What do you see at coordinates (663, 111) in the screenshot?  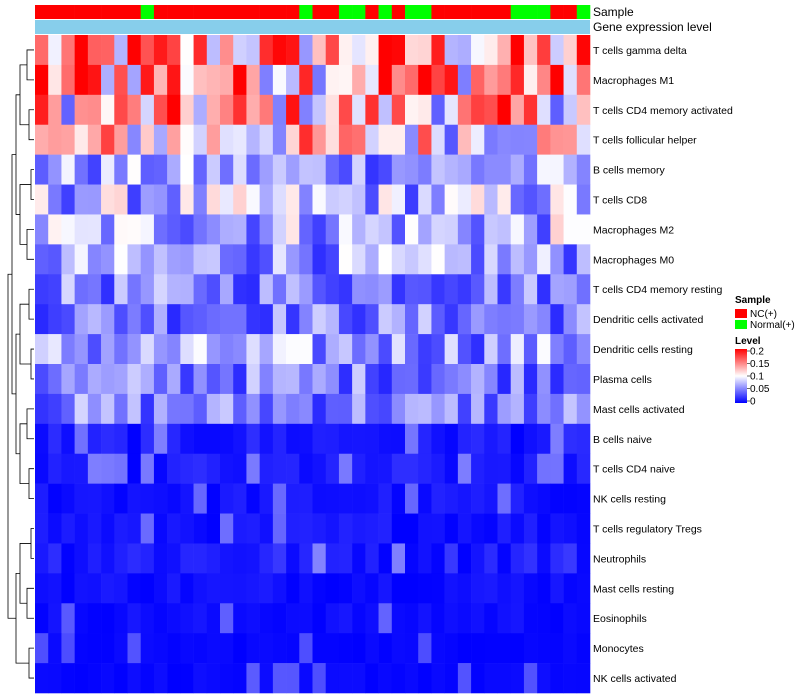 I see `row-label: T cells CD4 memory activated` at bounding box center [663, 111].